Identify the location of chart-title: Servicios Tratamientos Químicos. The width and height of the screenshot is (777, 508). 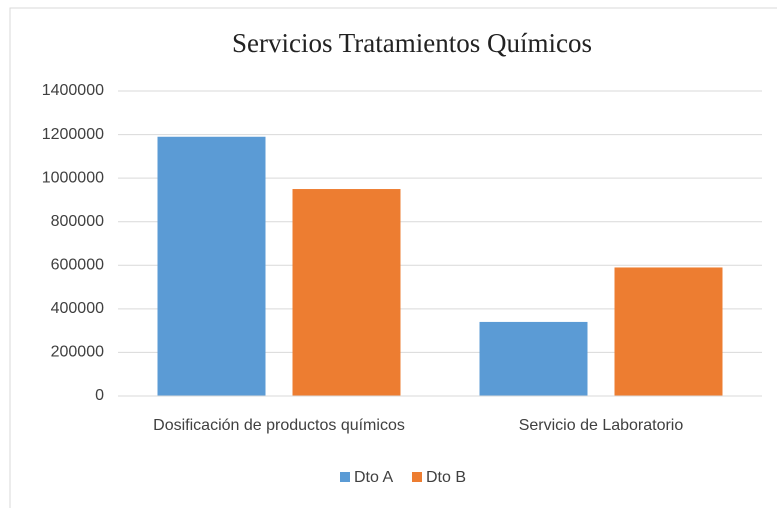
(412, 43).